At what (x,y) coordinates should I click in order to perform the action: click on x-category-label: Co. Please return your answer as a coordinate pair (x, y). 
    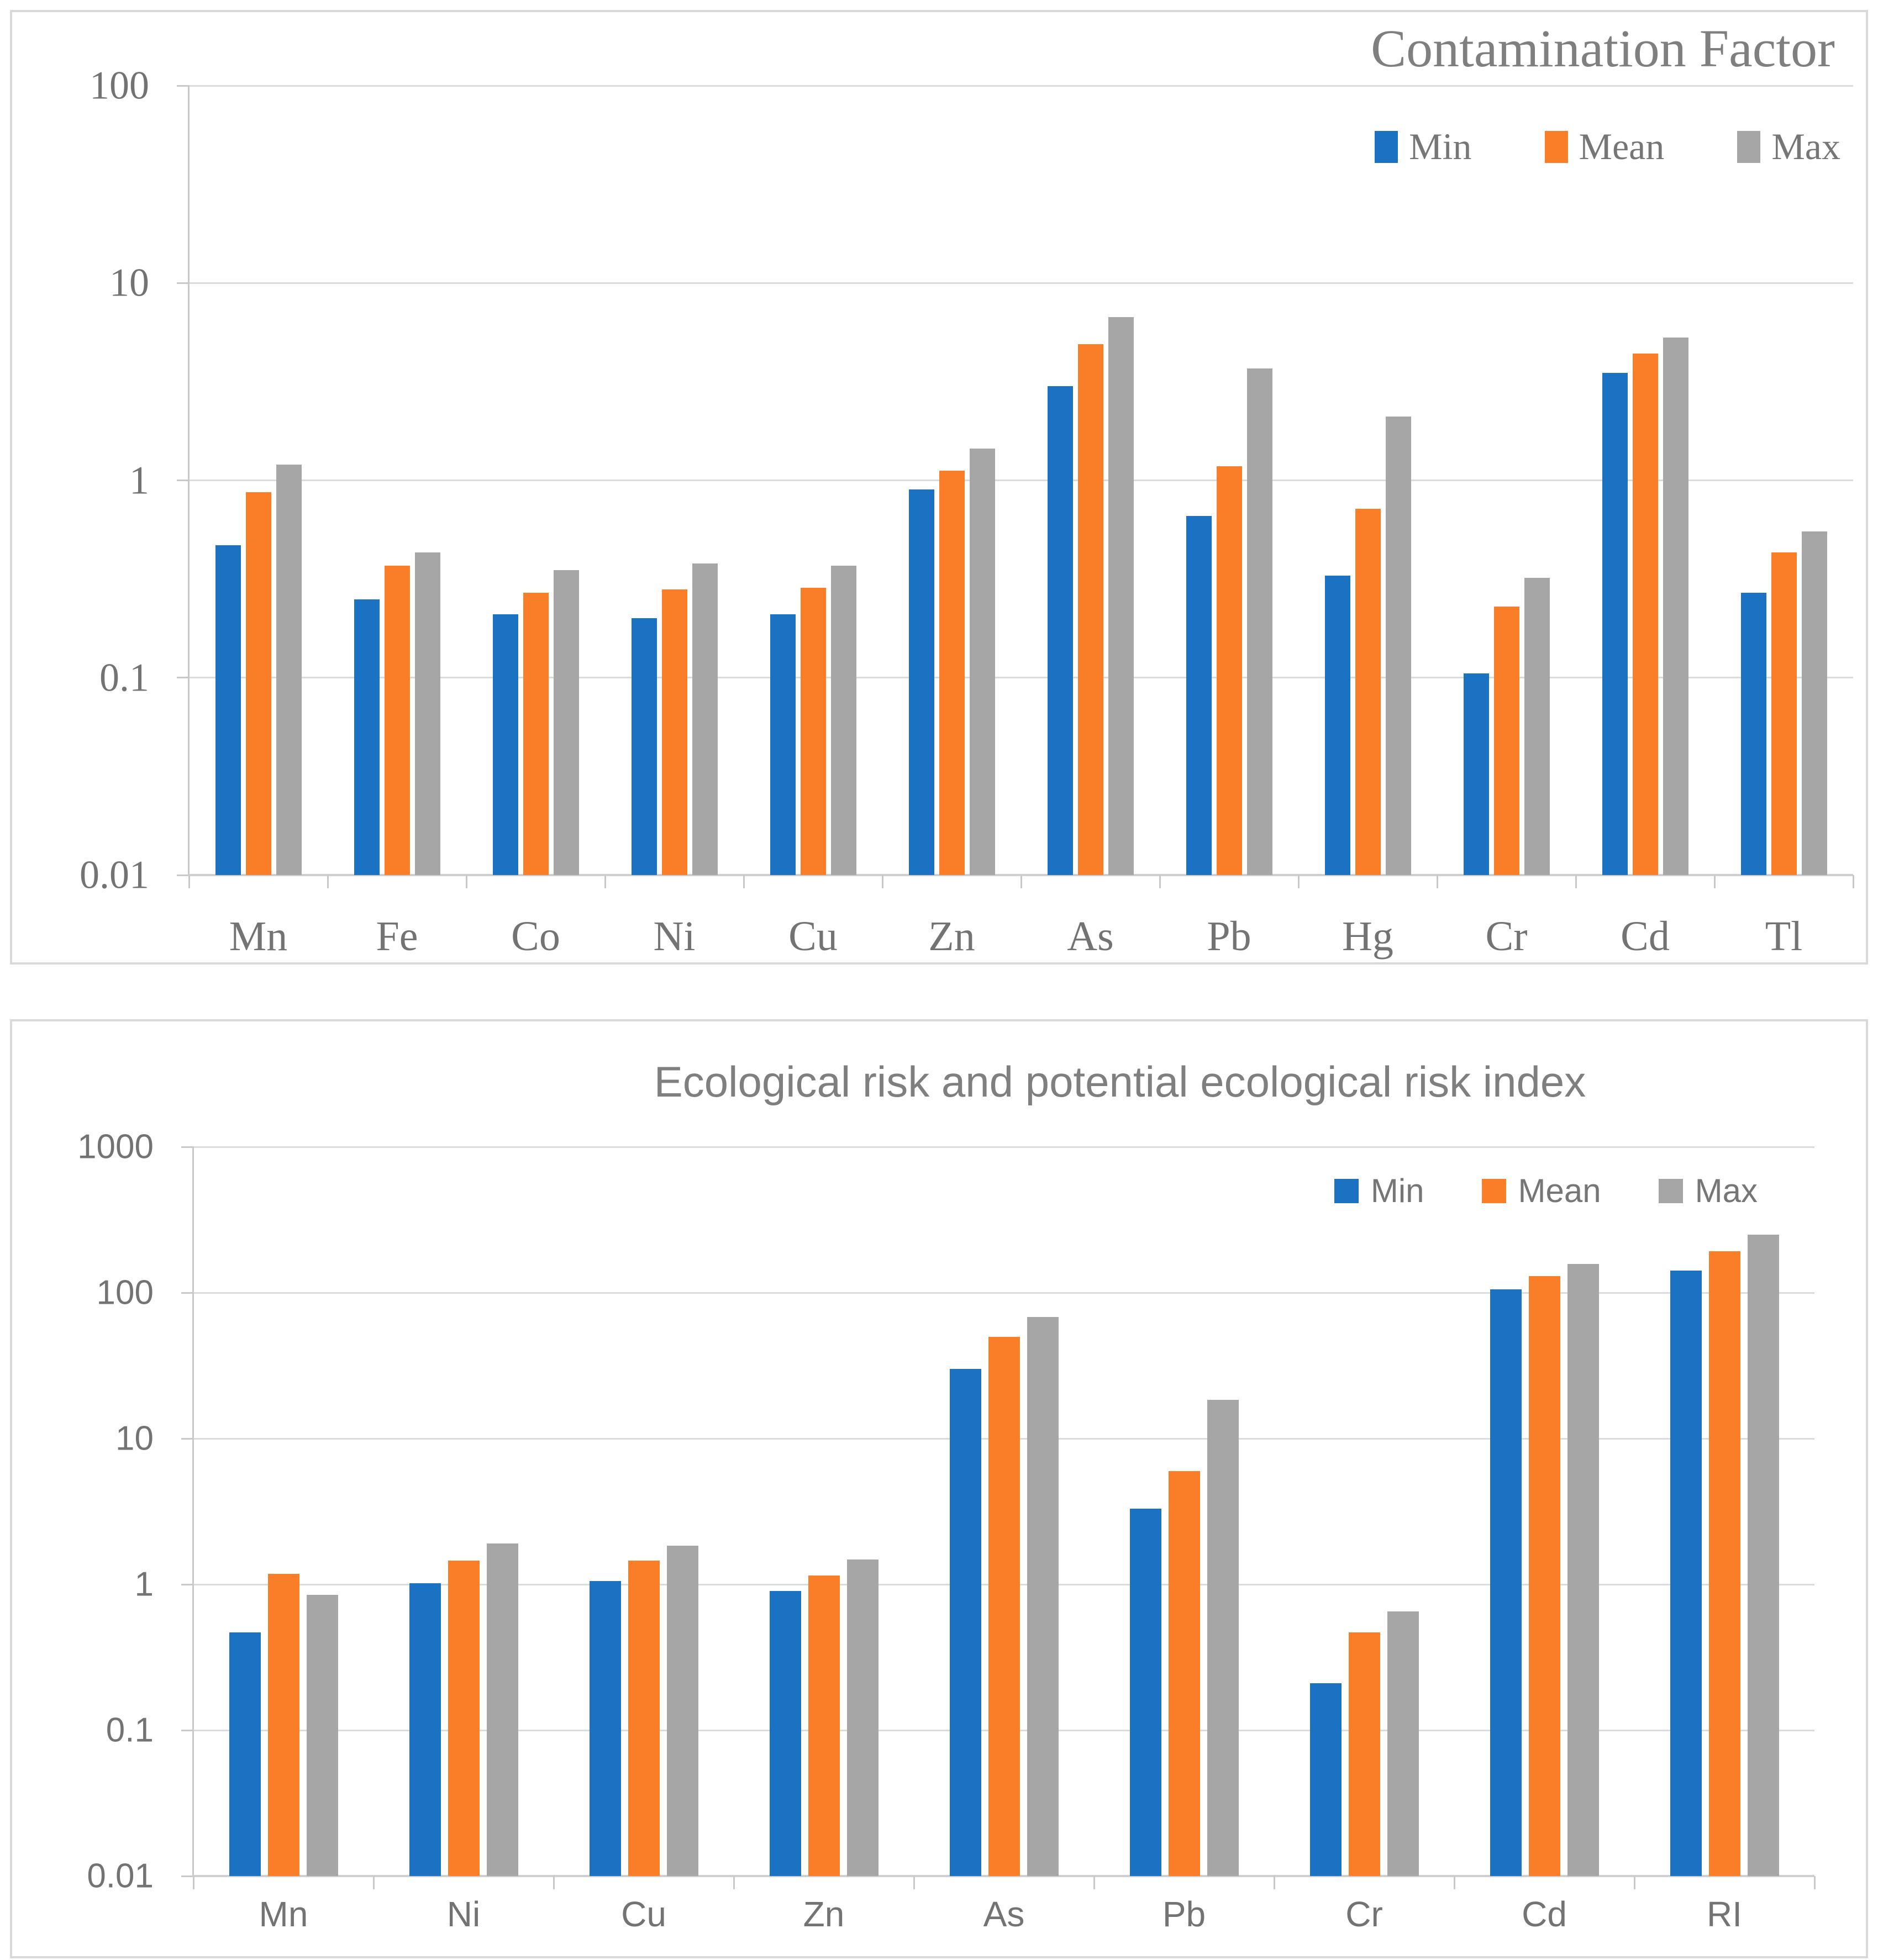
    Looking at the image, I should click on (535, 936).